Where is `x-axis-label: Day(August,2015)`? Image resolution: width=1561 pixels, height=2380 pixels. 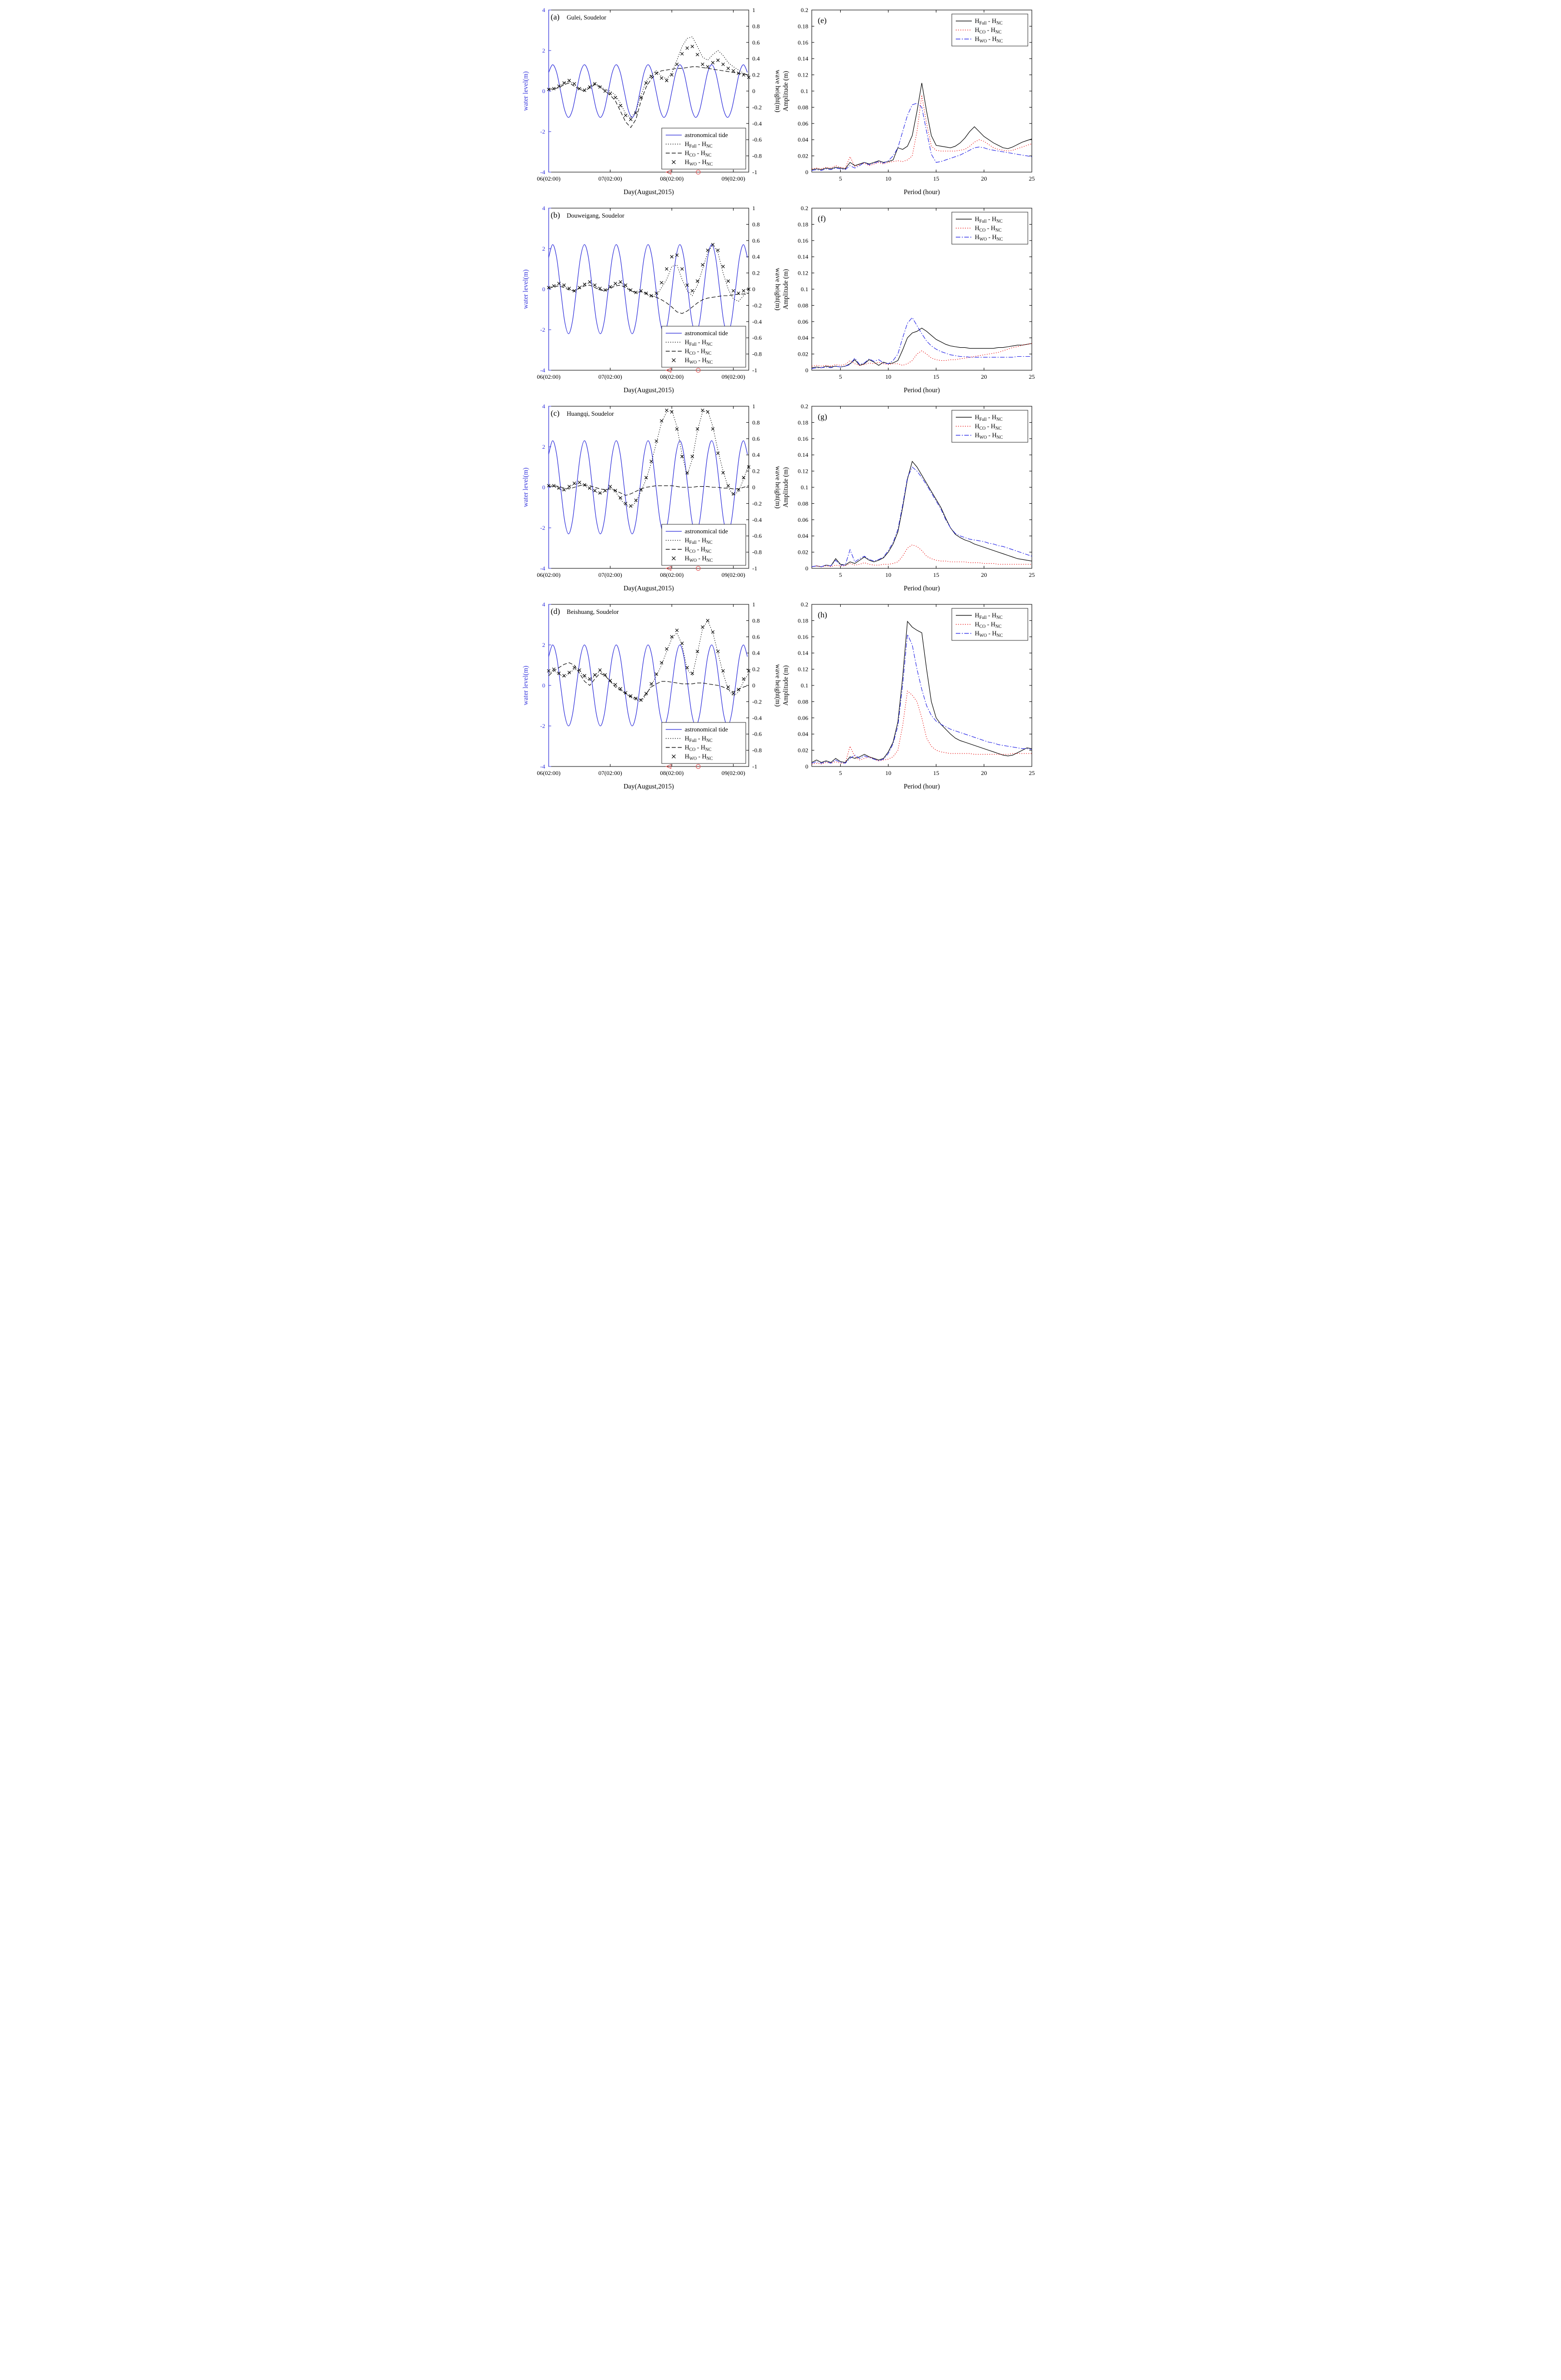
x-axis-label: Day(August,2015) is located at coordinates (648, 390).